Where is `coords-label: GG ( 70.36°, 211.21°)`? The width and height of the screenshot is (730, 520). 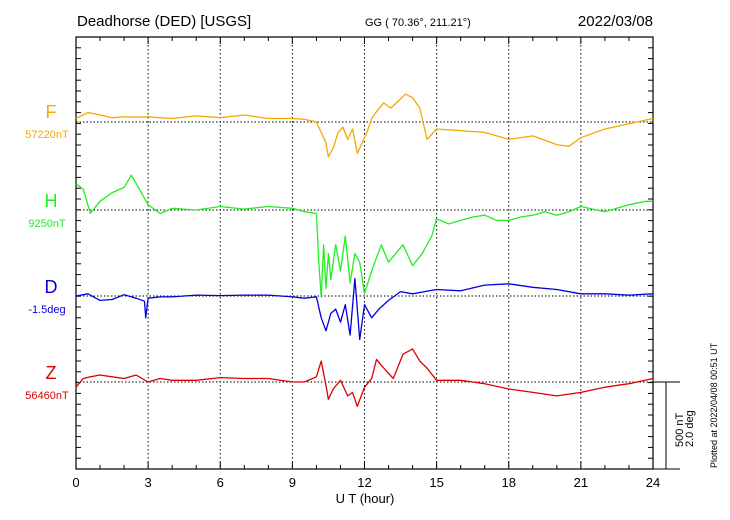 coords-label: GG ( 70.36°, 211.21°) is located at coordinates (418, 23).